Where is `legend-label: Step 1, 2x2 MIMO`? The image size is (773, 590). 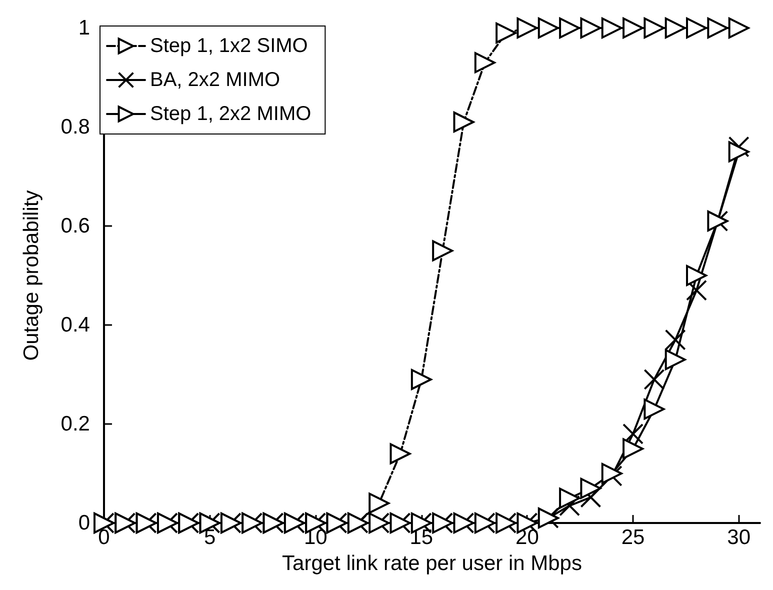 legend-label: Step 1, 2x2 MIMO is located at coordinates (231, 114).